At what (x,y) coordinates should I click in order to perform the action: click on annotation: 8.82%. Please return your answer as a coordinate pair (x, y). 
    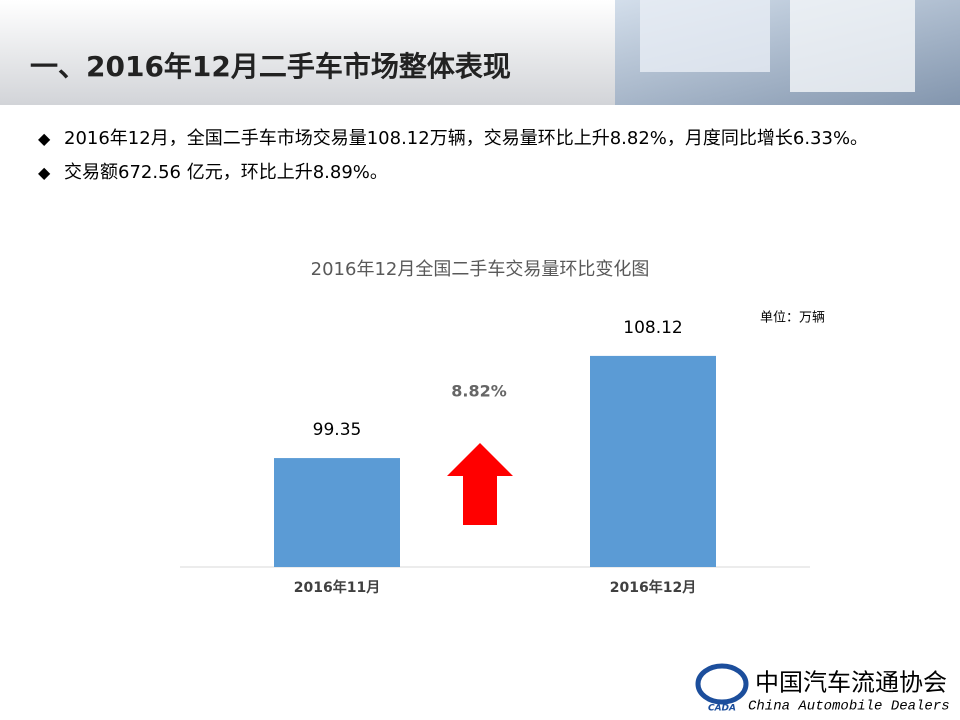
    Looking at the image, I should click on (479, 391).